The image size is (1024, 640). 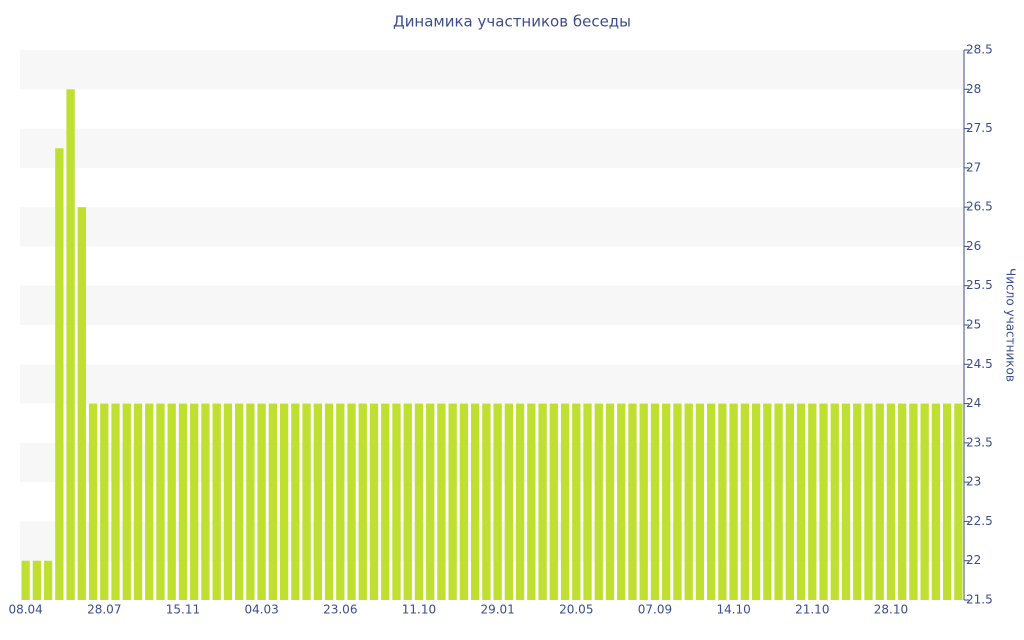 What do you see at coordinates (419, 610) in the screenshot?
I see `x-tick-label: 11.10` at bounding box center [419, 610].